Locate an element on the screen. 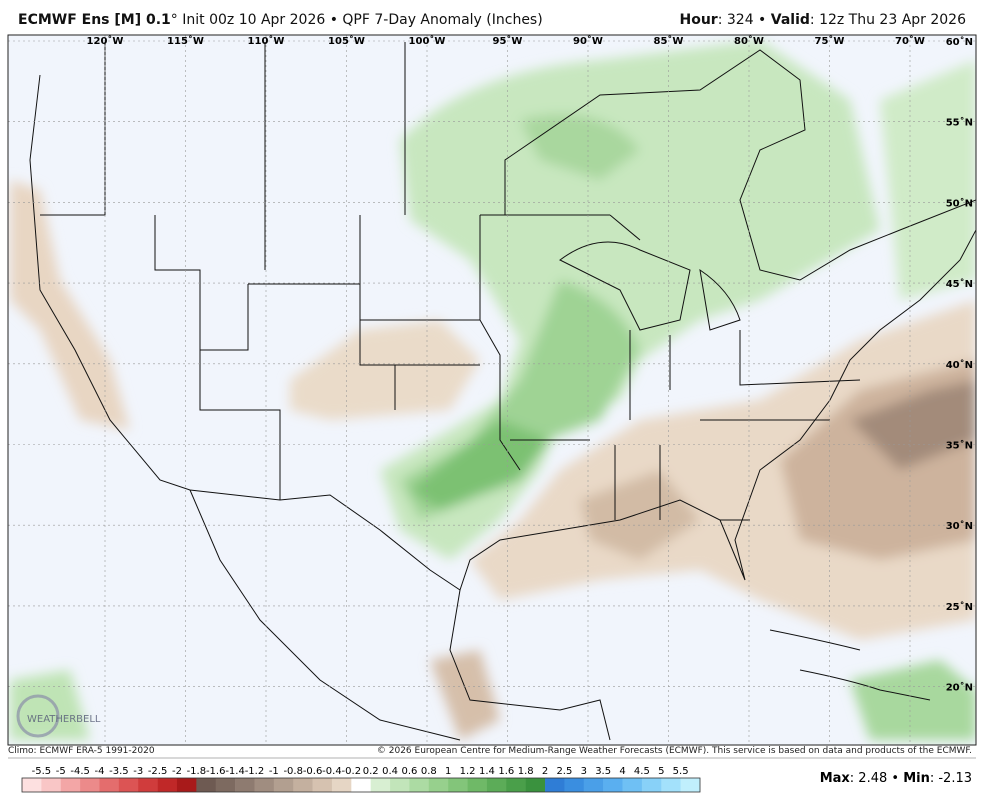 The image size is (984, 808). colorbar-label: -0.2 is located at coordinates (352, 771).